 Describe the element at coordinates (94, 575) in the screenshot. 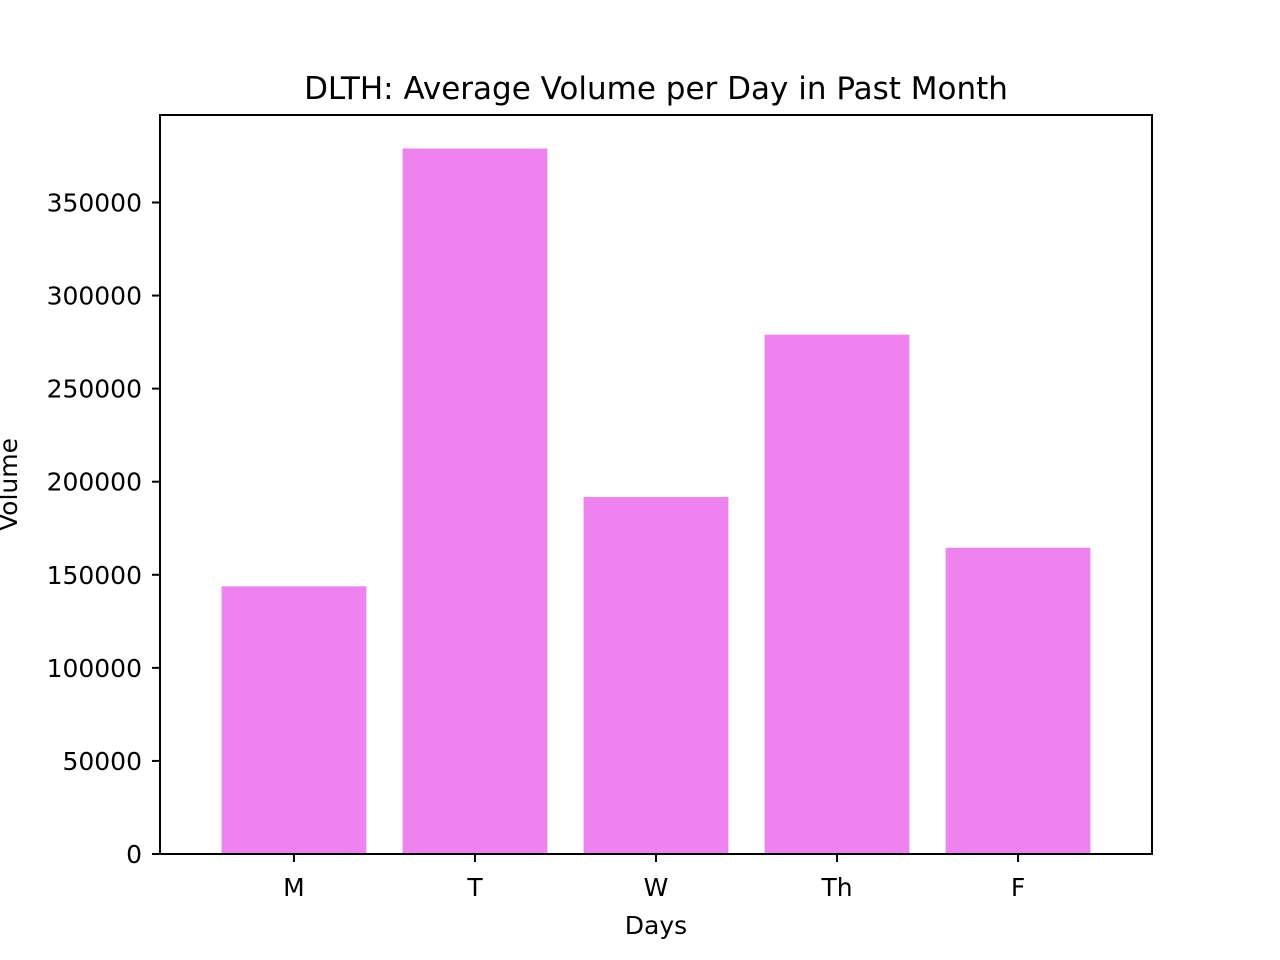

I see `y-tick-label-150000: 150000` at that location.